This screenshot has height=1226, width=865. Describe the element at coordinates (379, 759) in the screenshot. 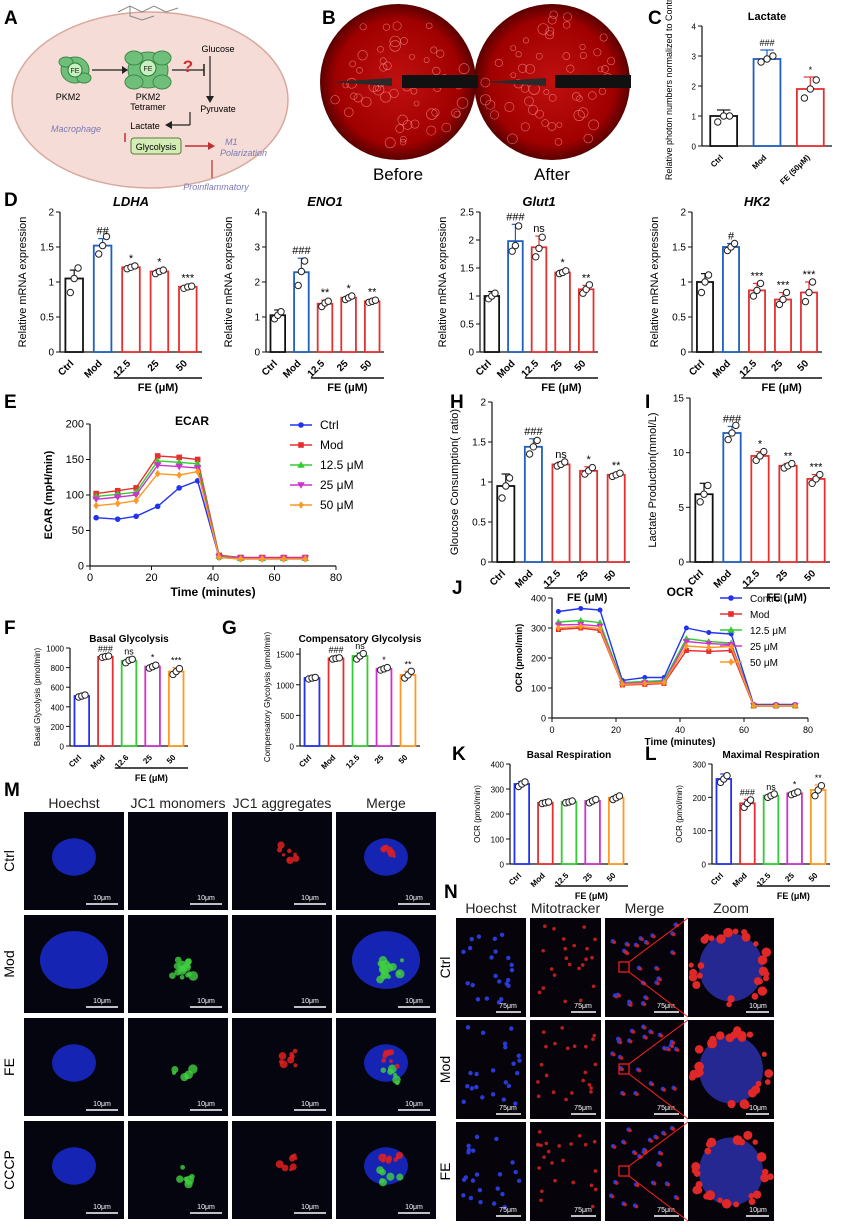

I see `x-tick-label: 25` at that location.